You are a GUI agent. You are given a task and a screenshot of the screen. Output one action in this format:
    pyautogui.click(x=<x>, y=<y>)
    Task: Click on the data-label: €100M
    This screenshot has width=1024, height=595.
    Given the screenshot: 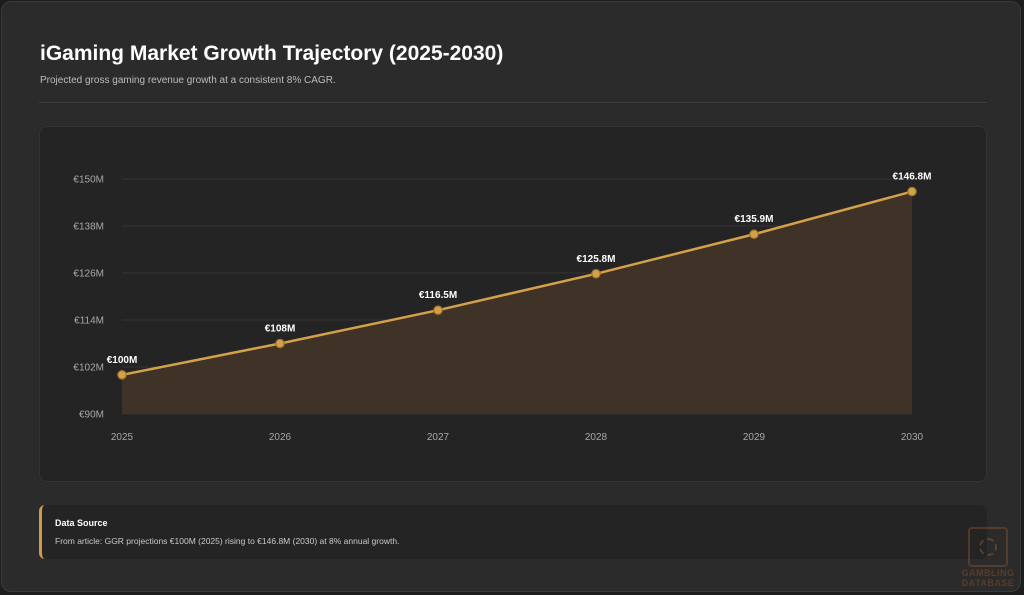 What is the action you would take?
    pyautogui.click(x=122, y=360)
    